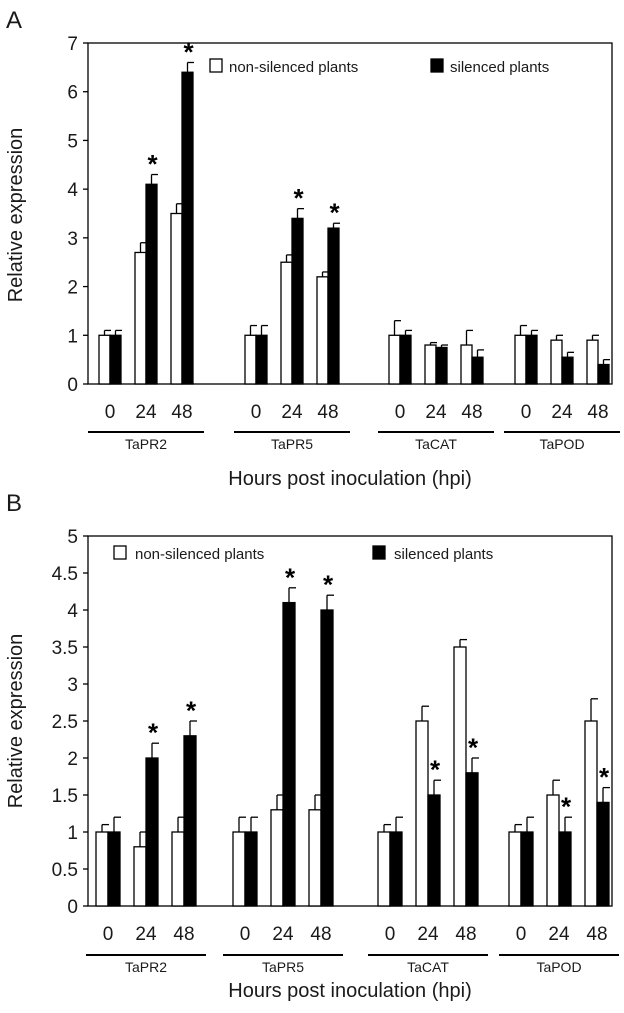 The height and width of the screenshot is (1013, 624). Describe the element at coordinates (65, 648) in the screenshot. I see `y-tick-label: 3.5` at that location.